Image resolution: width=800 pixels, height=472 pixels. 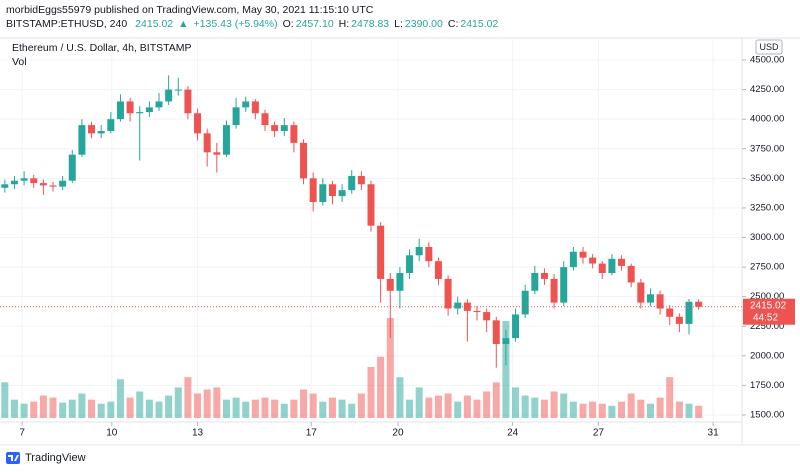 What do you see at coordinates (112, 433) in the screenshot?
I see `x-tick-label: 10` at bounding box center [112, 433].